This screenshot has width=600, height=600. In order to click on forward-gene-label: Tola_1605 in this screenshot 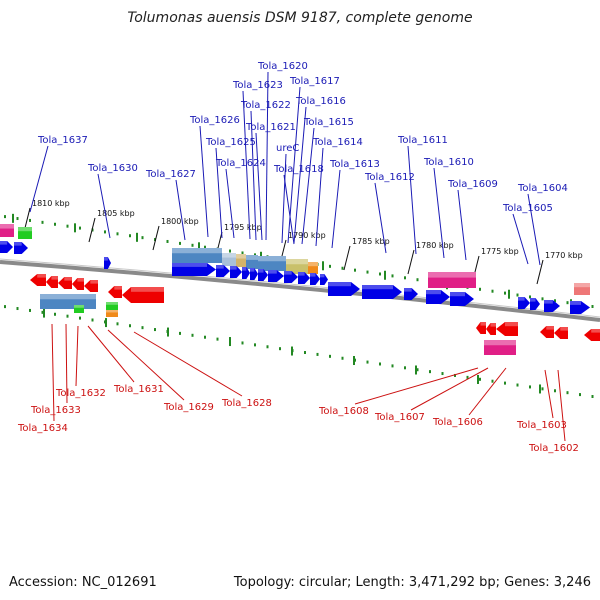, I will do `click(527, 208)`.